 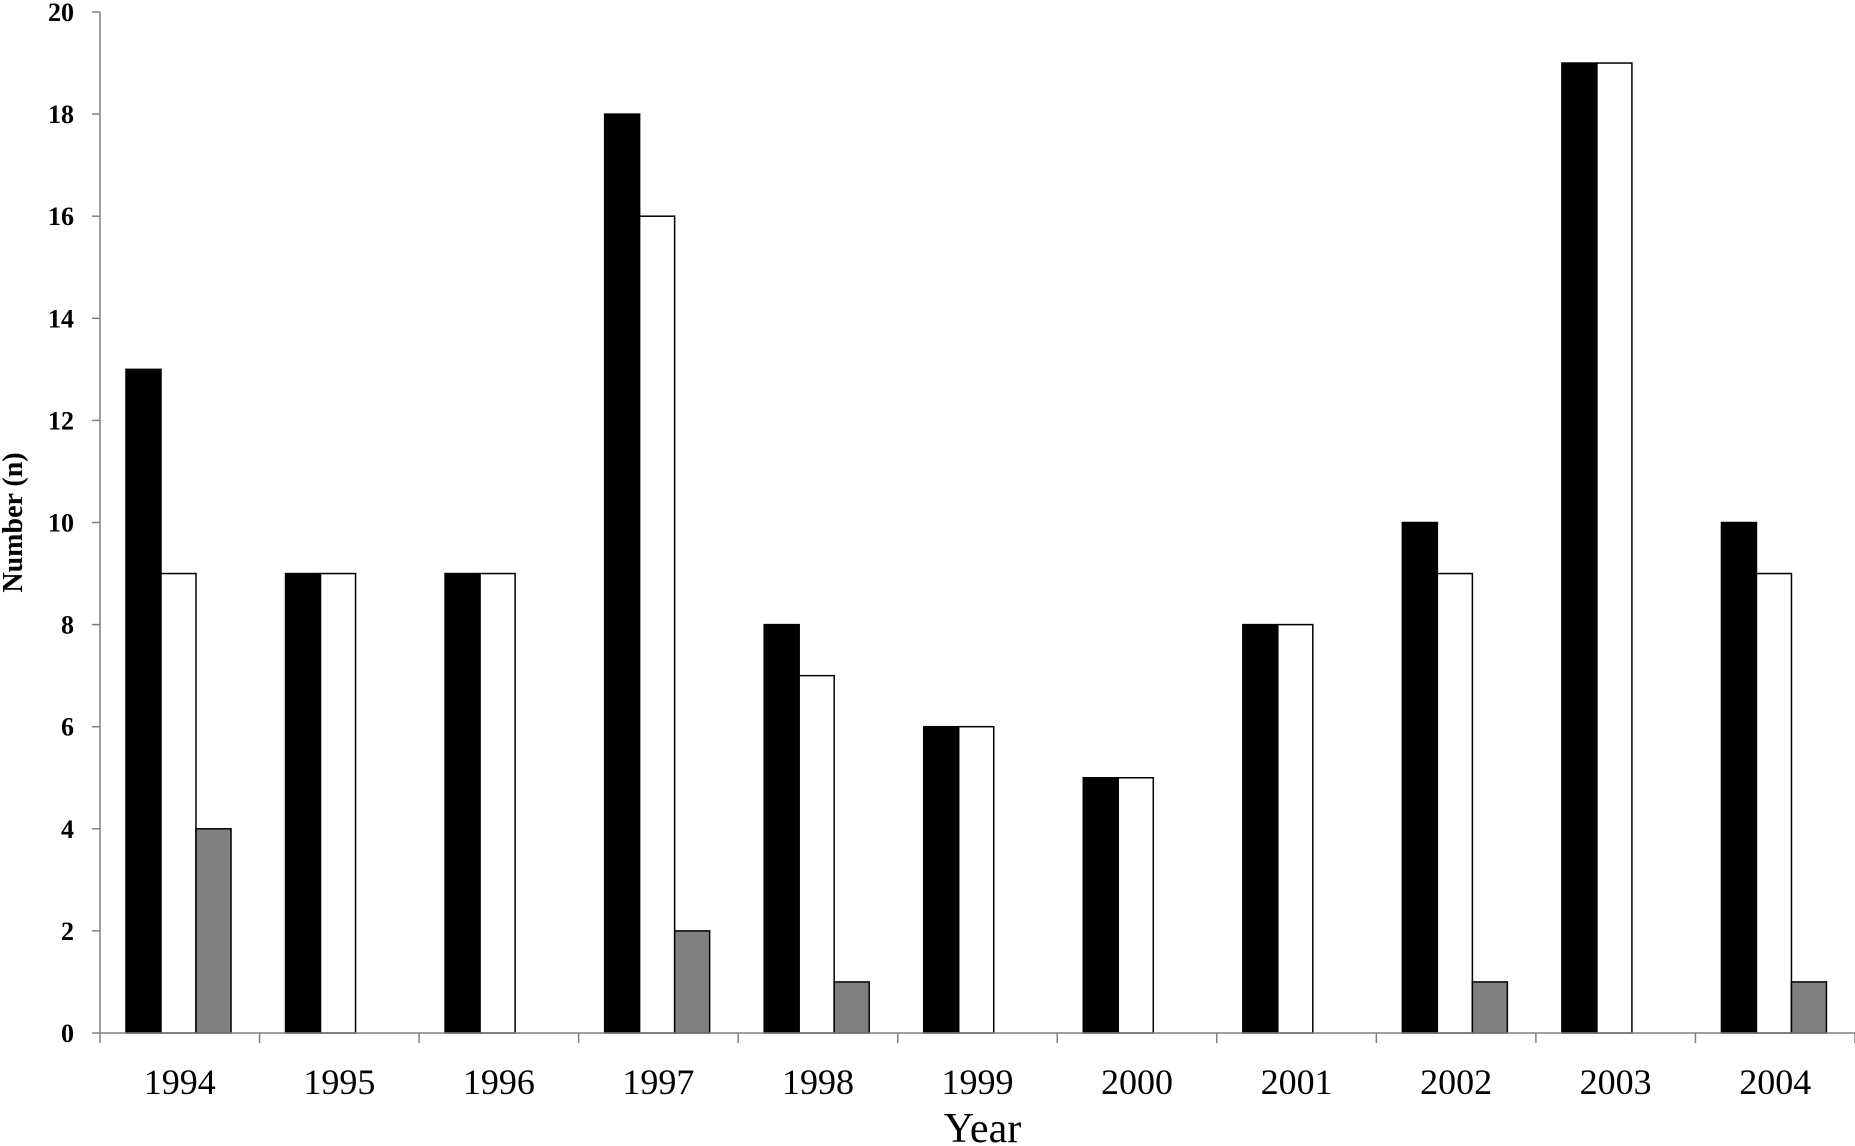 I want to click on bar-series-1-1998, so click(x=781, y=828).